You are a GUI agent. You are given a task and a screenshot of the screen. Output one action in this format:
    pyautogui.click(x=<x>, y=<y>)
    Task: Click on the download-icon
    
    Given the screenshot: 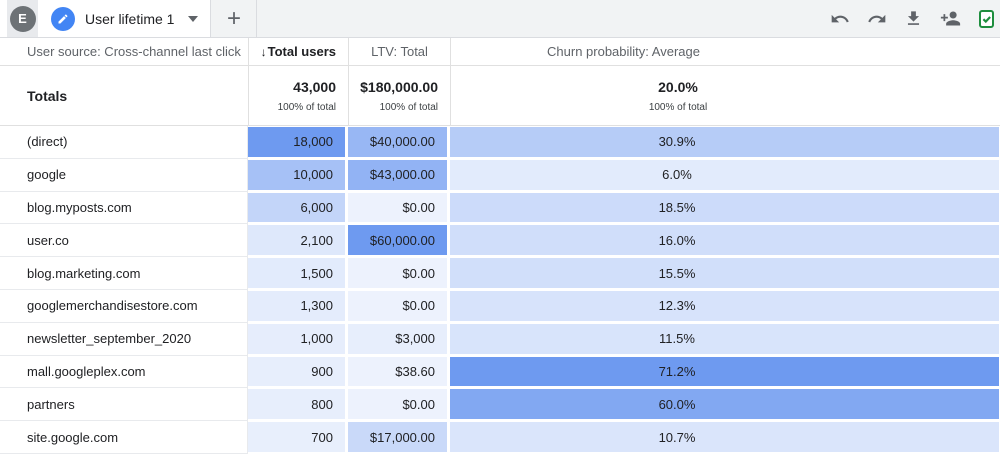 What is the action you would take?
    pyautogui.click(x=913, y=18)
    